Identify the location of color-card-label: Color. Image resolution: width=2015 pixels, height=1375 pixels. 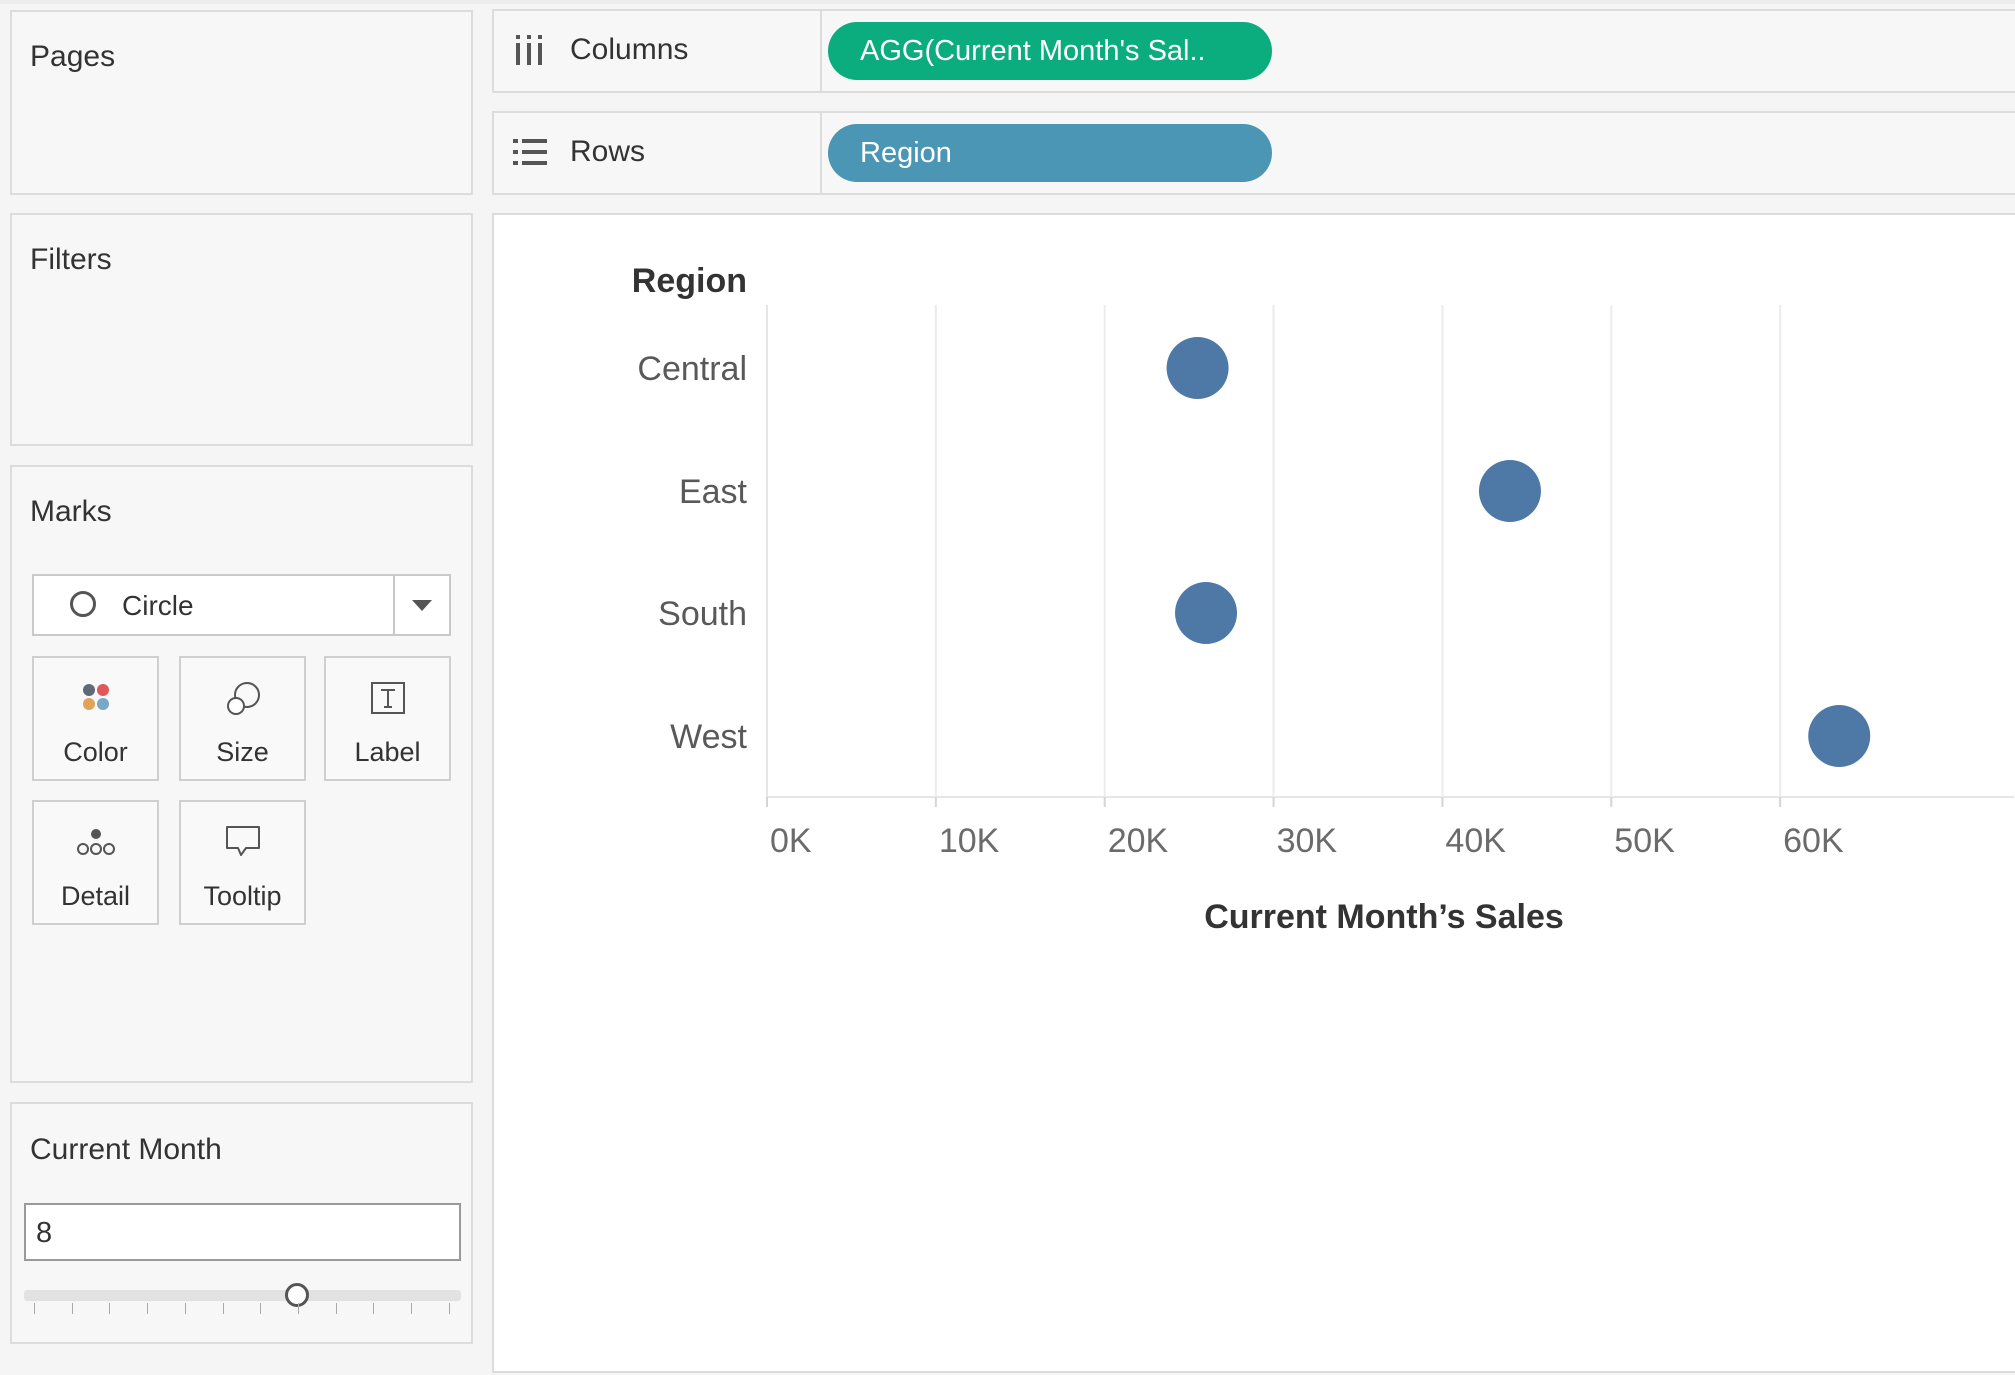
(95, 752).